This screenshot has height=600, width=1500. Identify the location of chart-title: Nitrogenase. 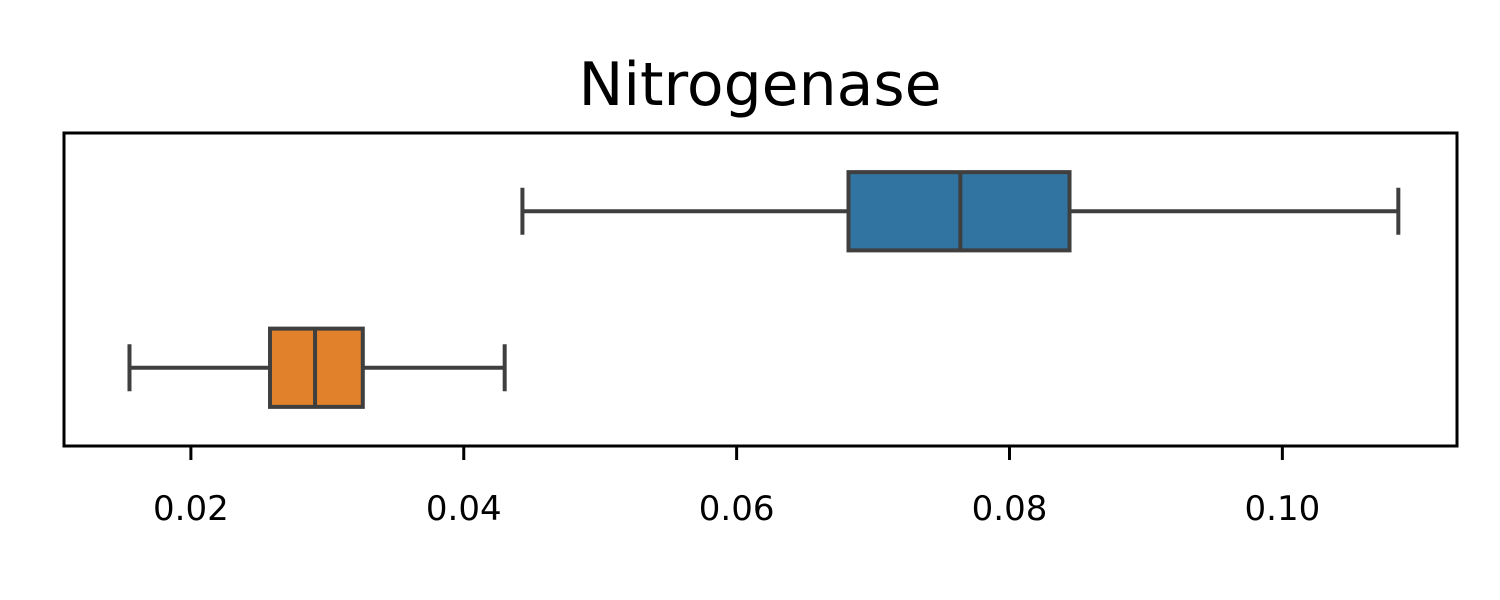
(759, 85).